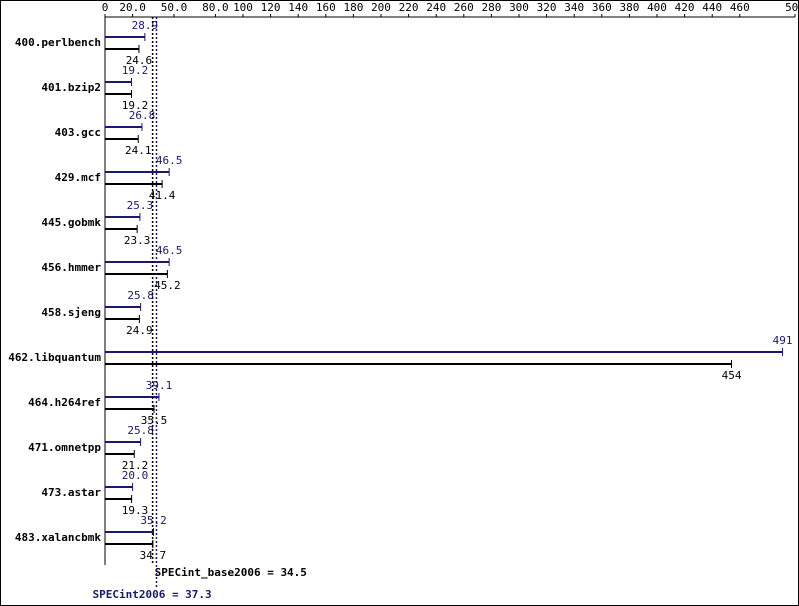 This screenshot has height=606, width=799. What do you see at coordinates (71, 87) in the screenshot?
I see `category-label: 401.bzip2` at bounding box center [71, 87].